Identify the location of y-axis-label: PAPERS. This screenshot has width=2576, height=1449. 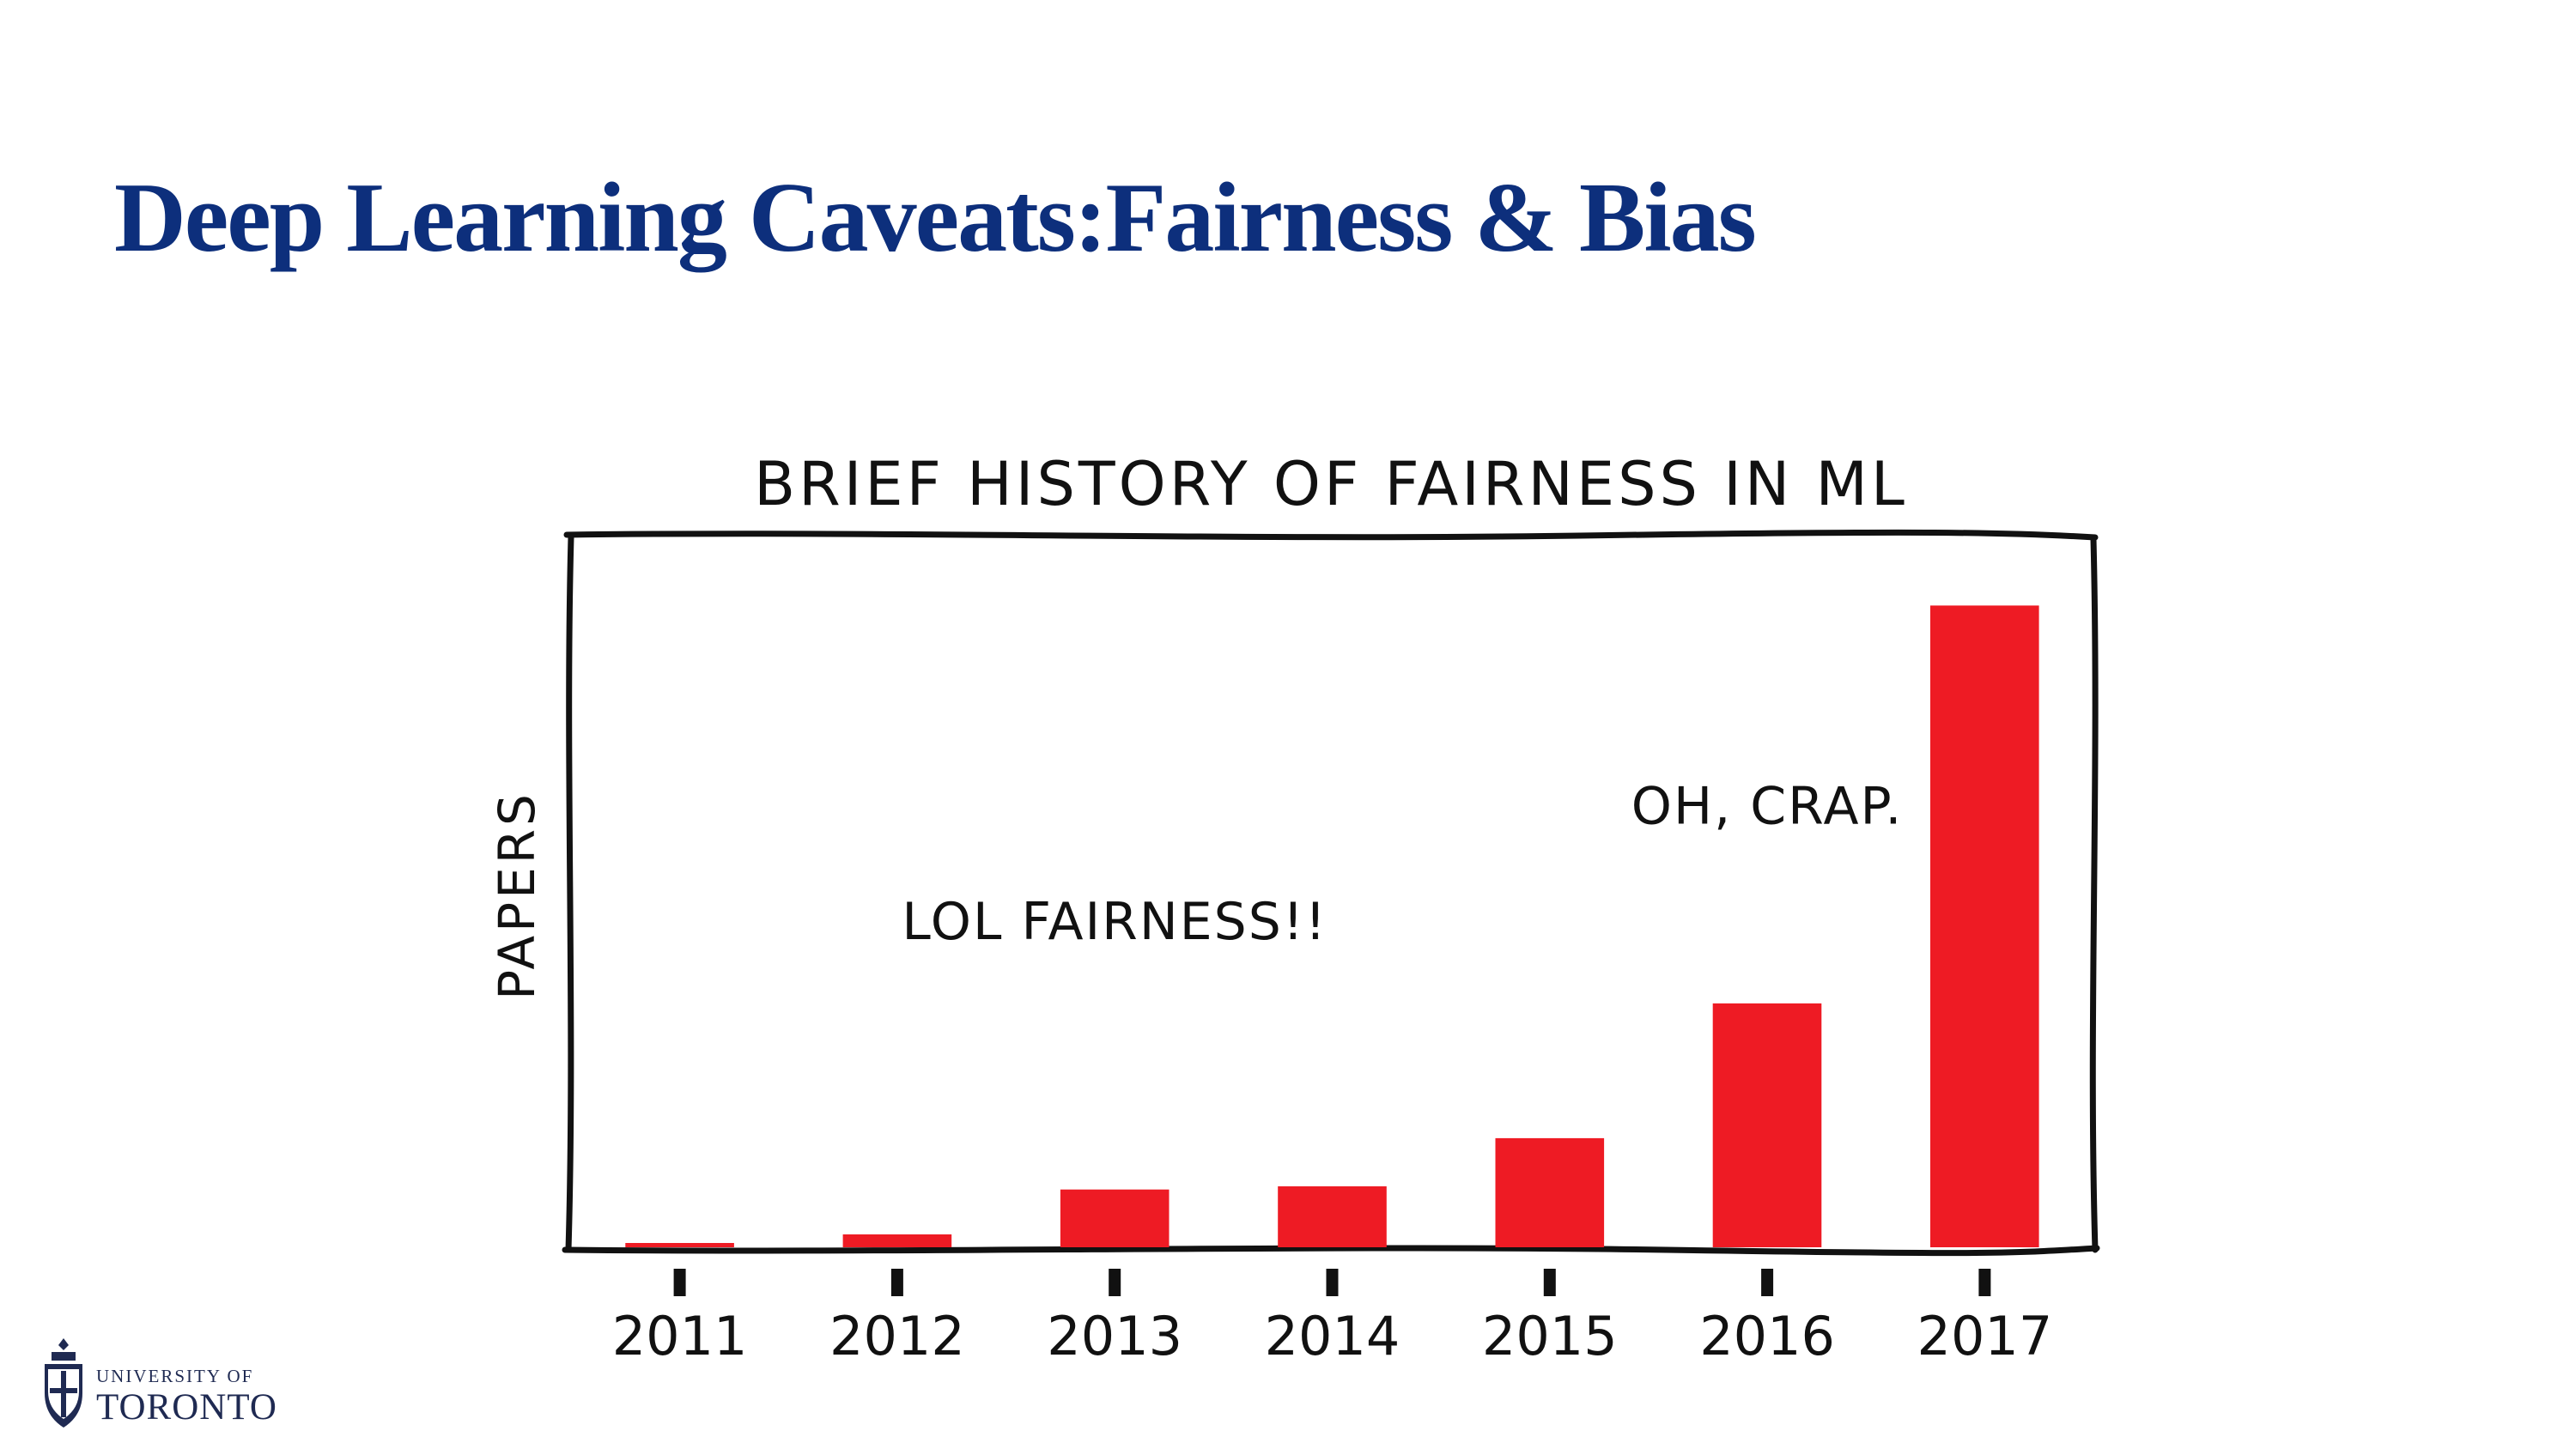
(517, 895).